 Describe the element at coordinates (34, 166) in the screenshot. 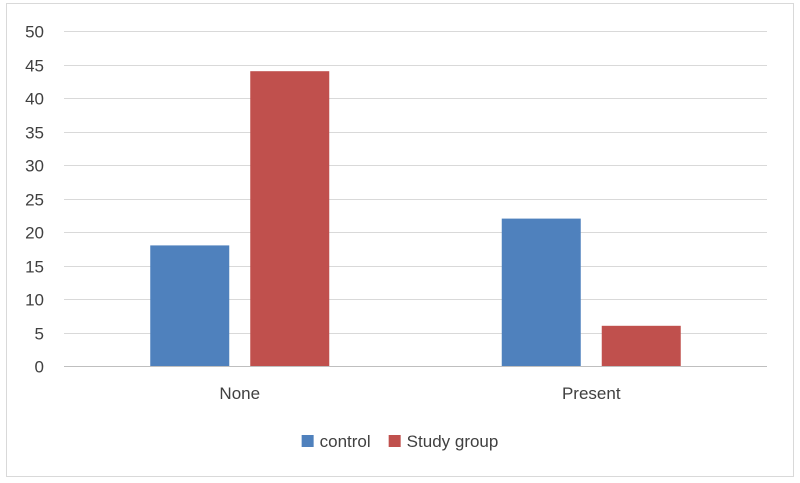

I see `y-tick-label: 30` at that location.